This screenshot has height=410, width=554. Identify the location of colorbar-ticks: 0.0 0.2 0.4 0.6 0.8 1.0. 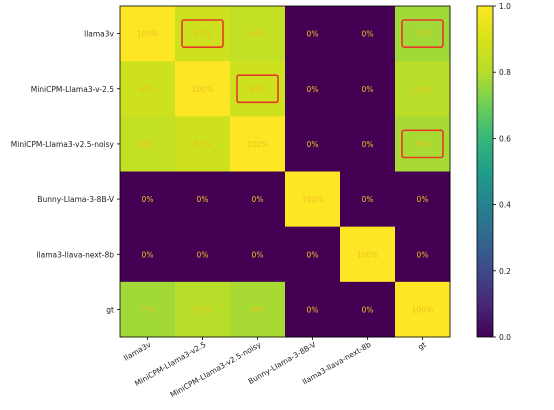
(502, 172).